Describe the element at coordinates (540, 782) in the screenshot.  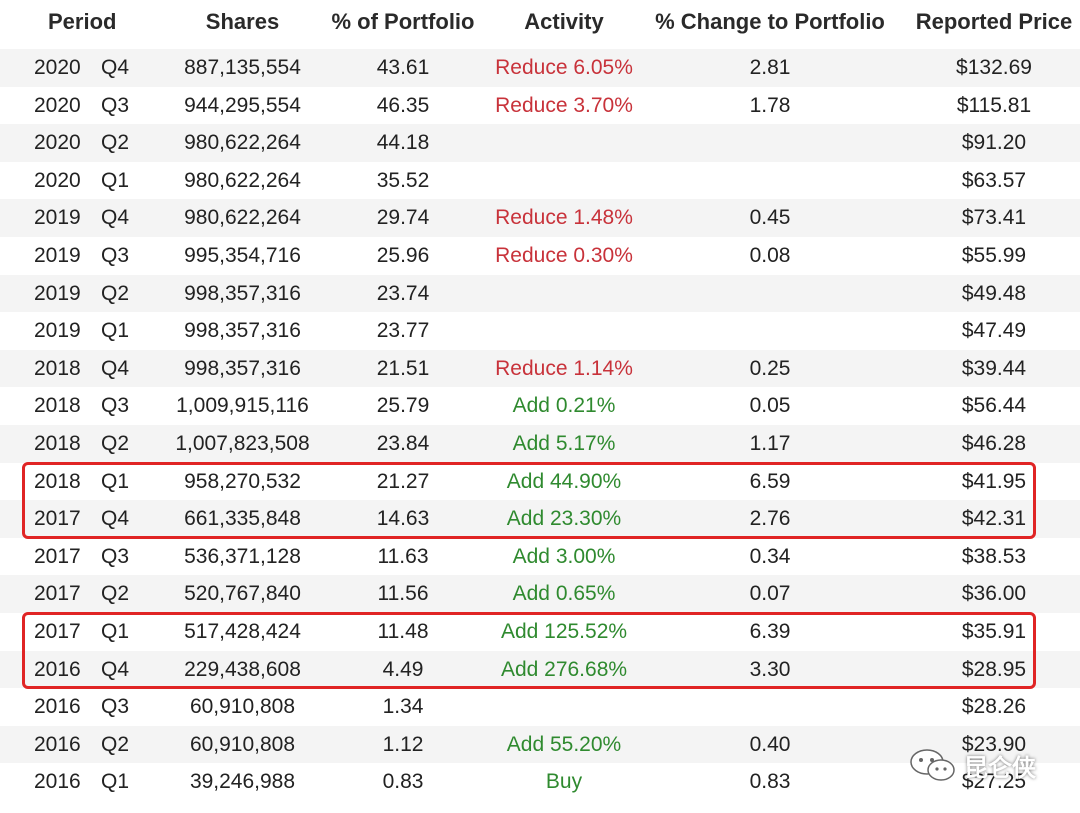
I see `table-row: 2016 Q1 39,246,988 0.83 Buy 0.83 $27.25` at that location.